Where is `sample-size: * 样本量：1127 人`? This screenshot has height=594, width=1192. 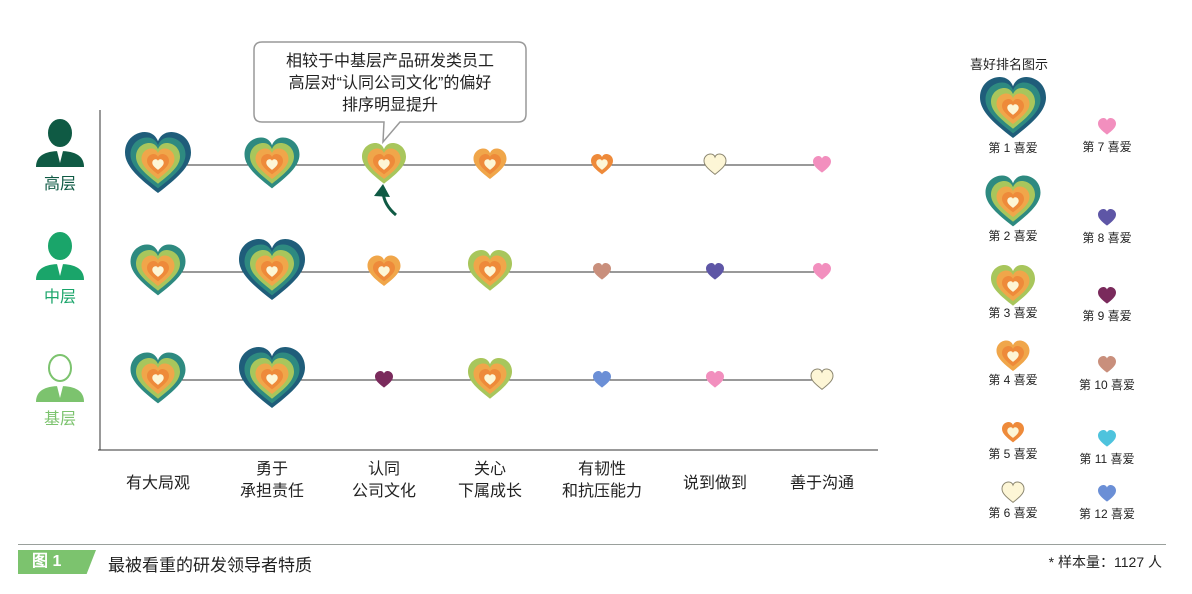 sample-size: * 样本量：1127 人 is located at coordinates (1105, 562).